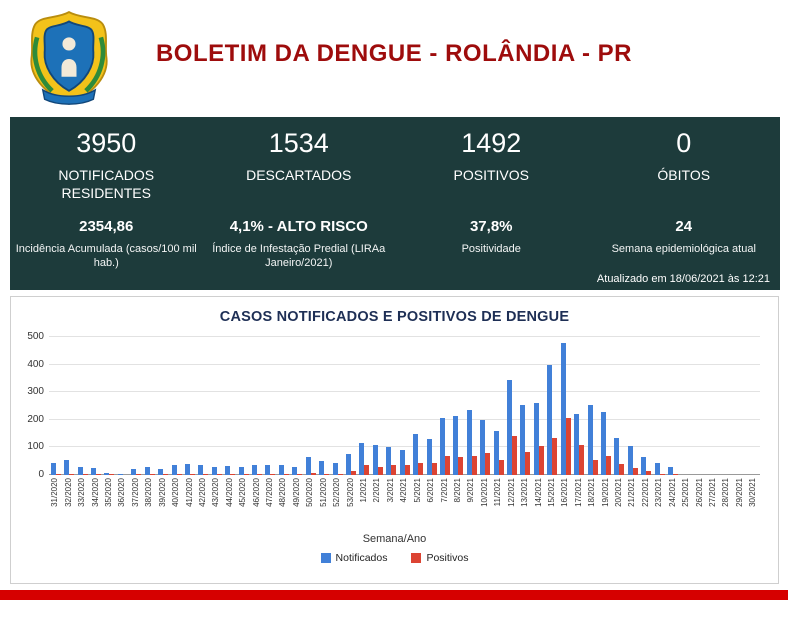 The width and height of the screenshot is (788, 630). I want to click on legend-swatch-positivos, so click(416, 558).